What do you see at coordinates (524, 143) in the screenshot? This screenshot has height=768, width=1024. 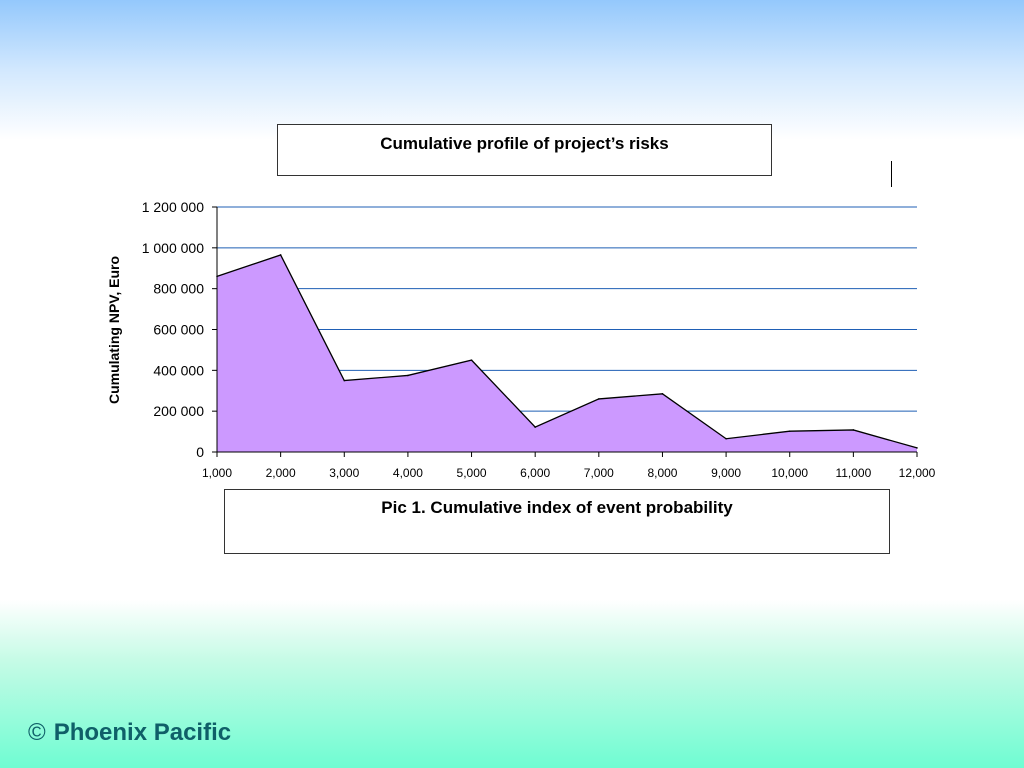 I see `chart-title: Cumulative profile of project’s risks` at bounding box center [524, 143].